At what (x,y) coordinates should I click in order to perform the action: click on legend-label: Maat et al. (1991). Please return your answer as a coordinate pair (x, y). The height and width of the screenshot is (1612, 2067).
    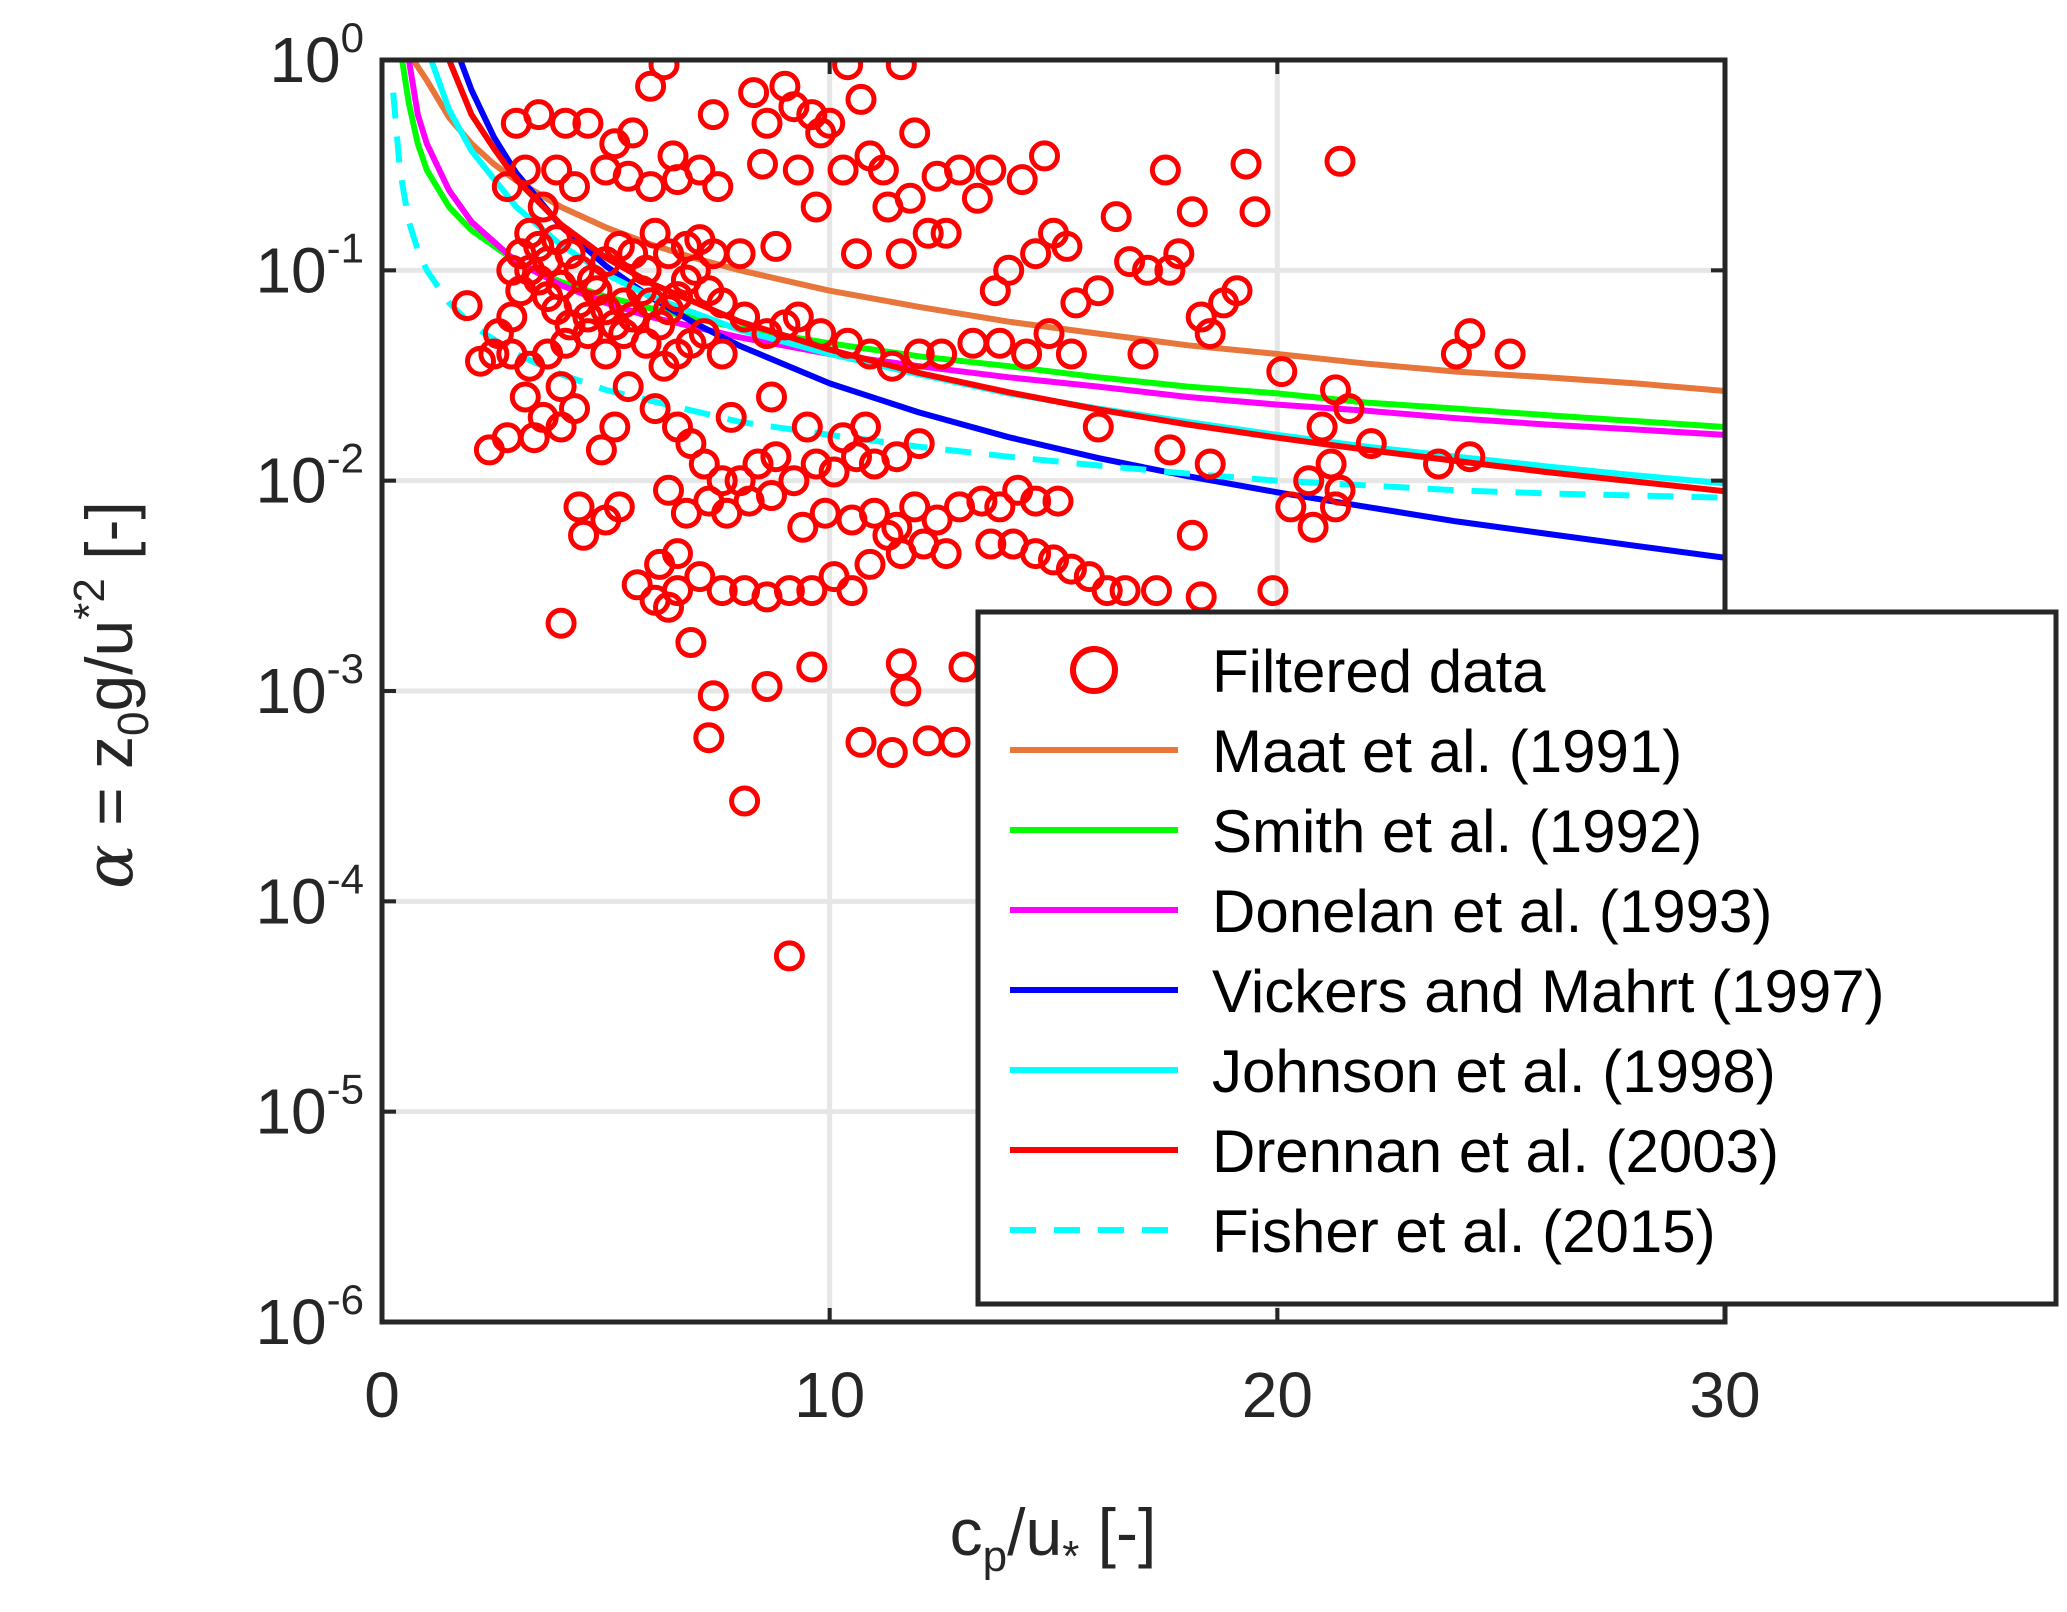
    Looking at the image, I should click on (1447, 751).